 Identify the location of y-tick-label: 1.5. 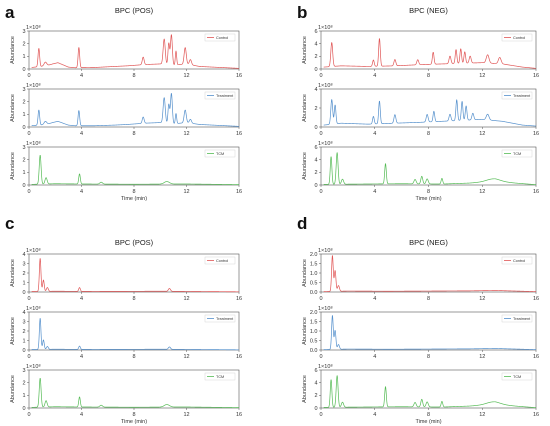
(314, 322).